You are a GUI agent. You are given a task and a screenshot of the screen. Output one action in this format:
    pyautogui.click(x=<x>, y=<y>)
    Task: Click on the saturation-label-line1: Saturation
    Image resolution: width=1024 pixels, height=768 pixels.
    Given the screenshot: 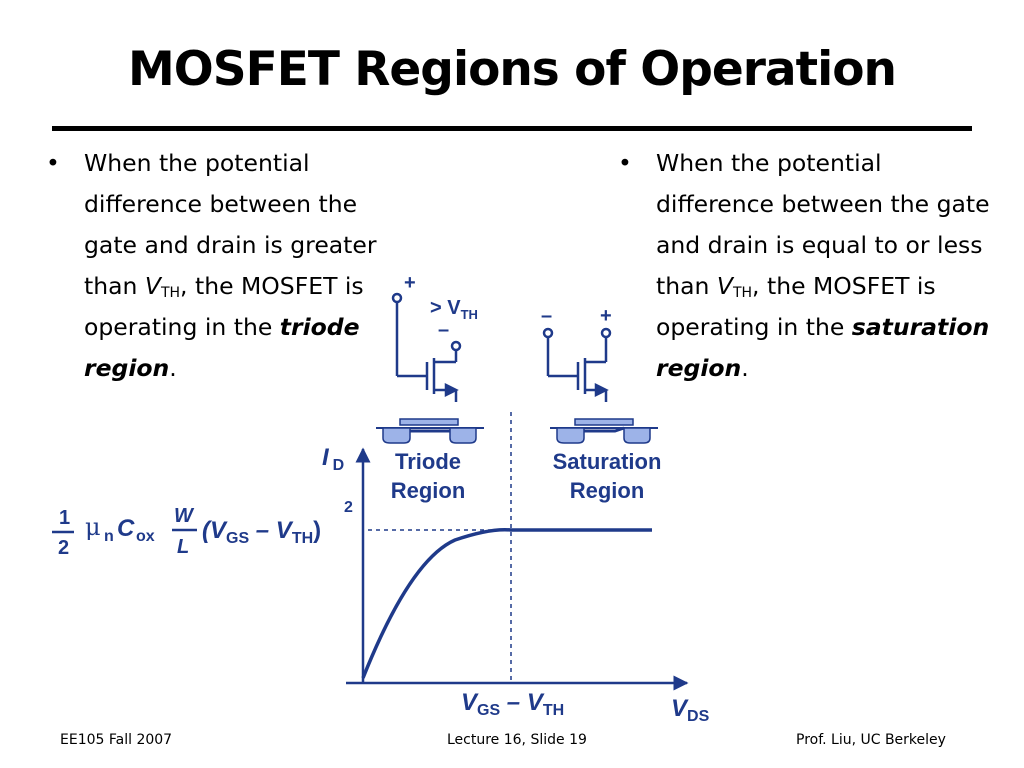 What is the action you would take?
    pyautogui.click(x=607, y=461)
    